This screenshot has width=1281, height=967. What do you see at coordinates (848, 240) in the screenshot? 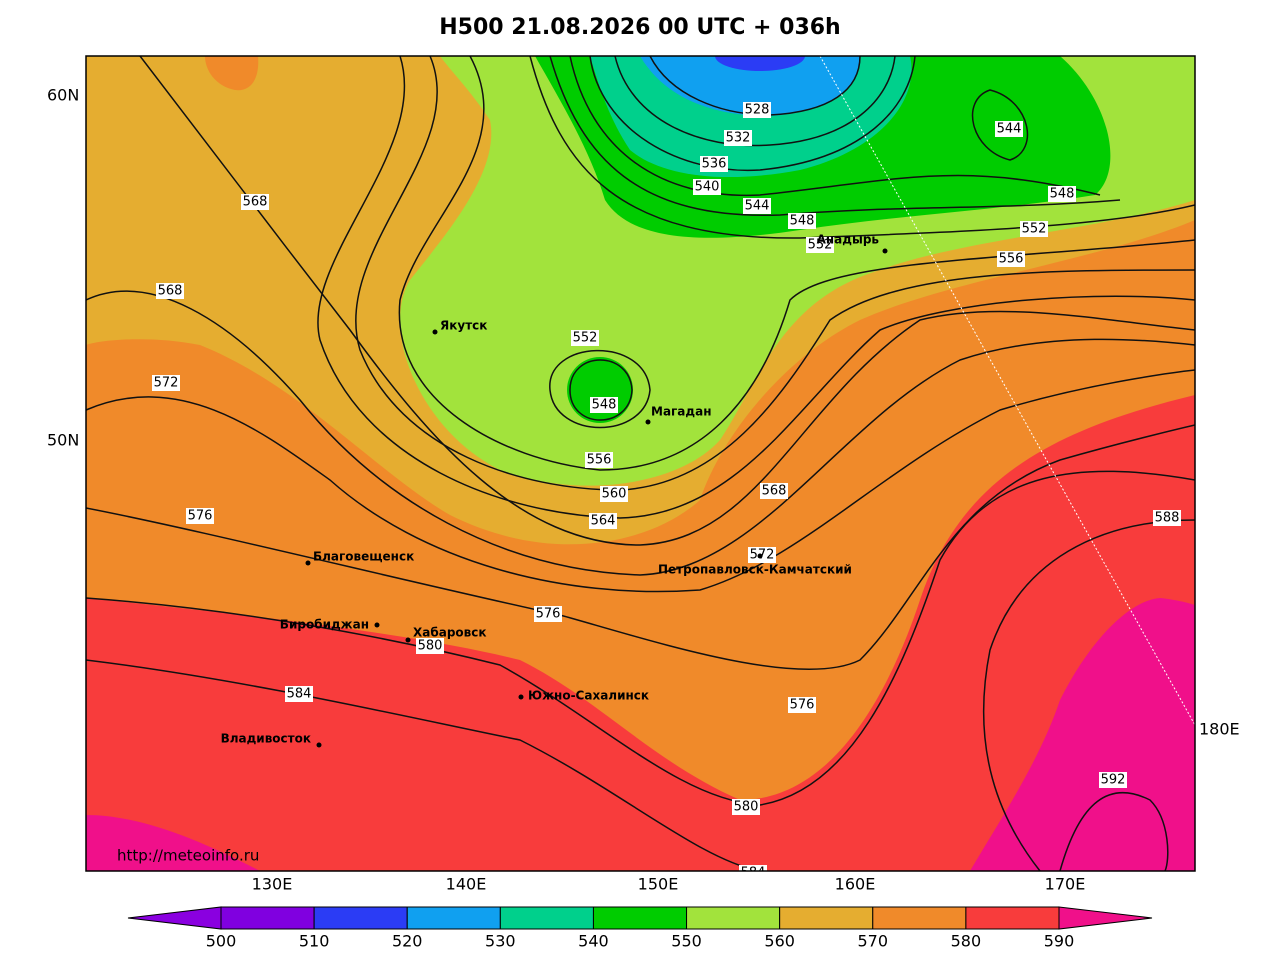
I see `city-name: Анадырь` at bounding box center [848, 240].